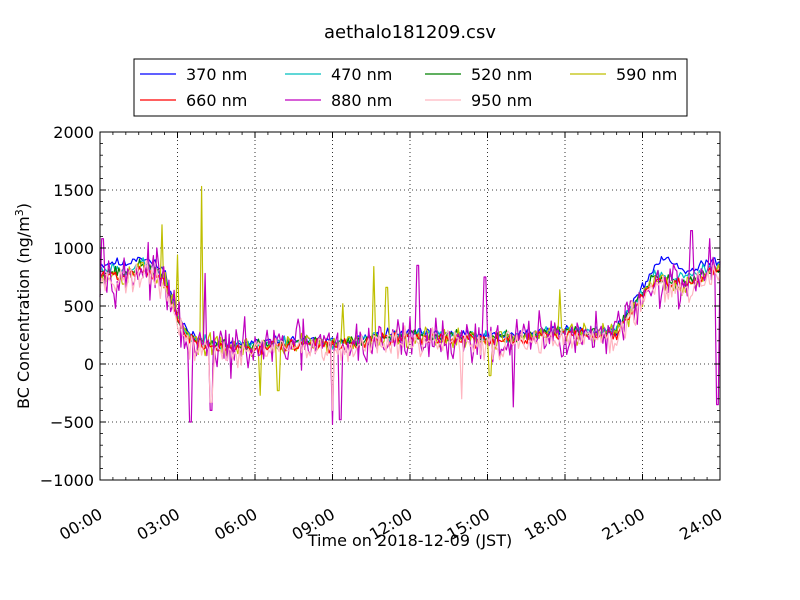  Describe the element at coordinates (501, 100) in the screenshot. I see `legend-label: 950 nm` at that location.